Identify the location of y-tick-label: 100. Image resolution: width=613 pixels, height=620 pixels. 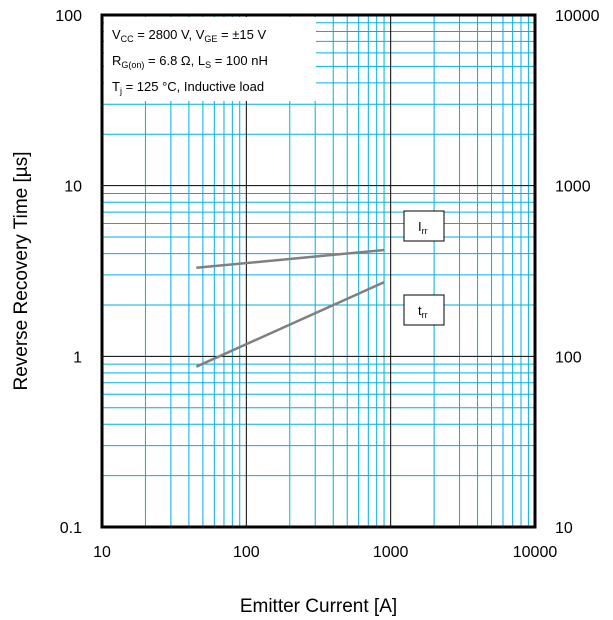
(68, 16).